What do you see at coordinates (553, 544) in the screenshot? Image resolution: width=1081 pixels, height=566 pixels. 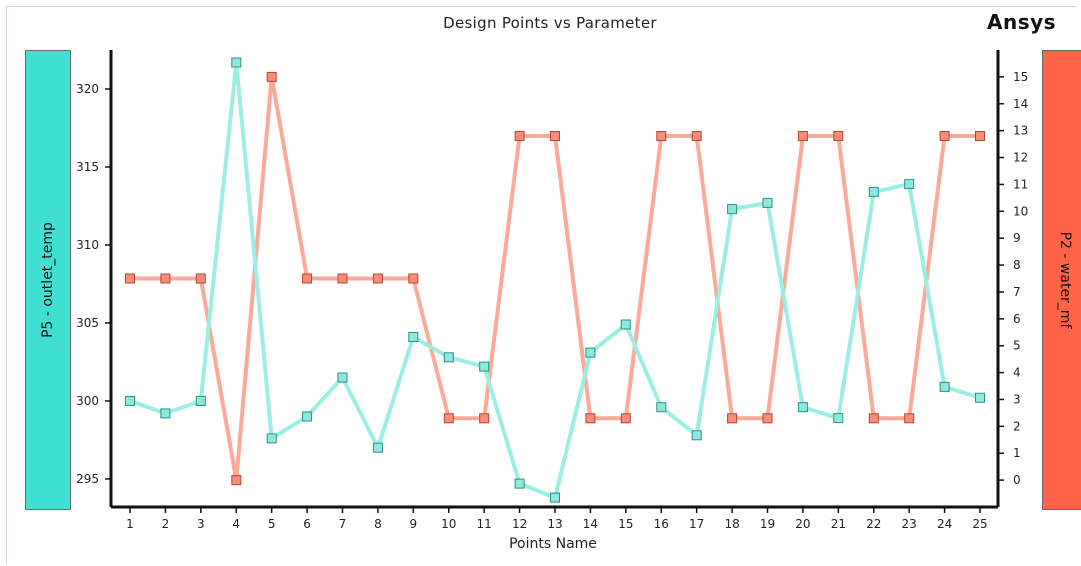 I see `x-axis-label: Points Name` at bounding box center [553, 544].